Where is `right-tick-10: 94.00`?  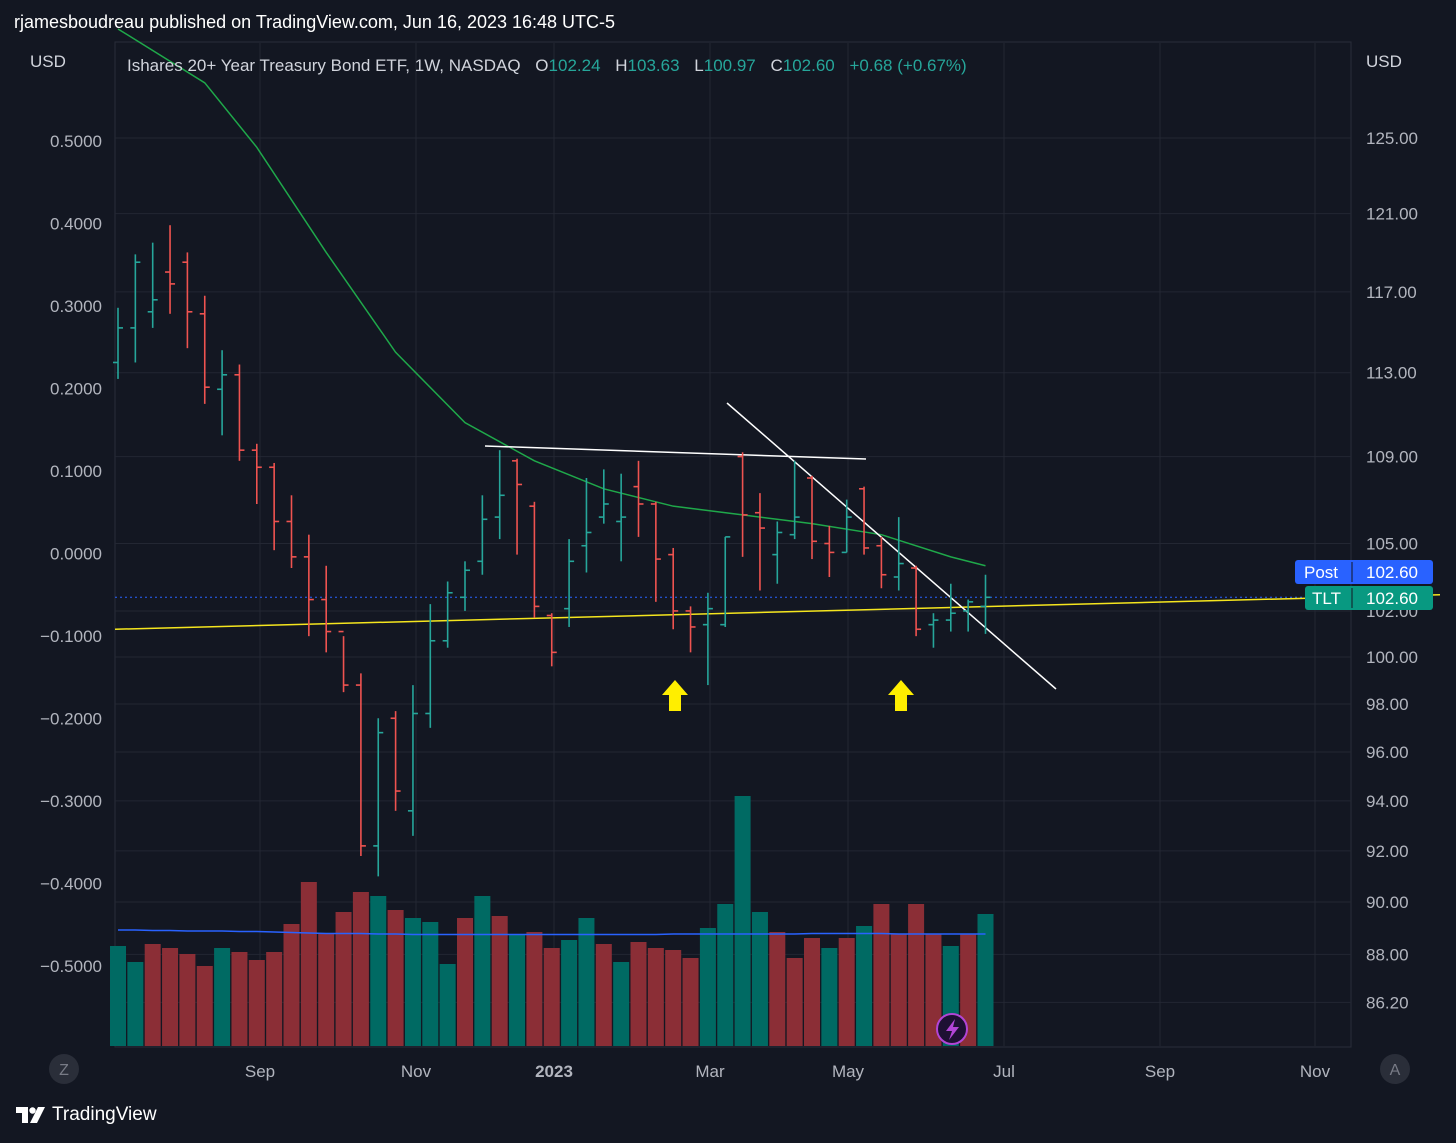
right-tick-10: 94.00 is located at coordinates (1387, 801).